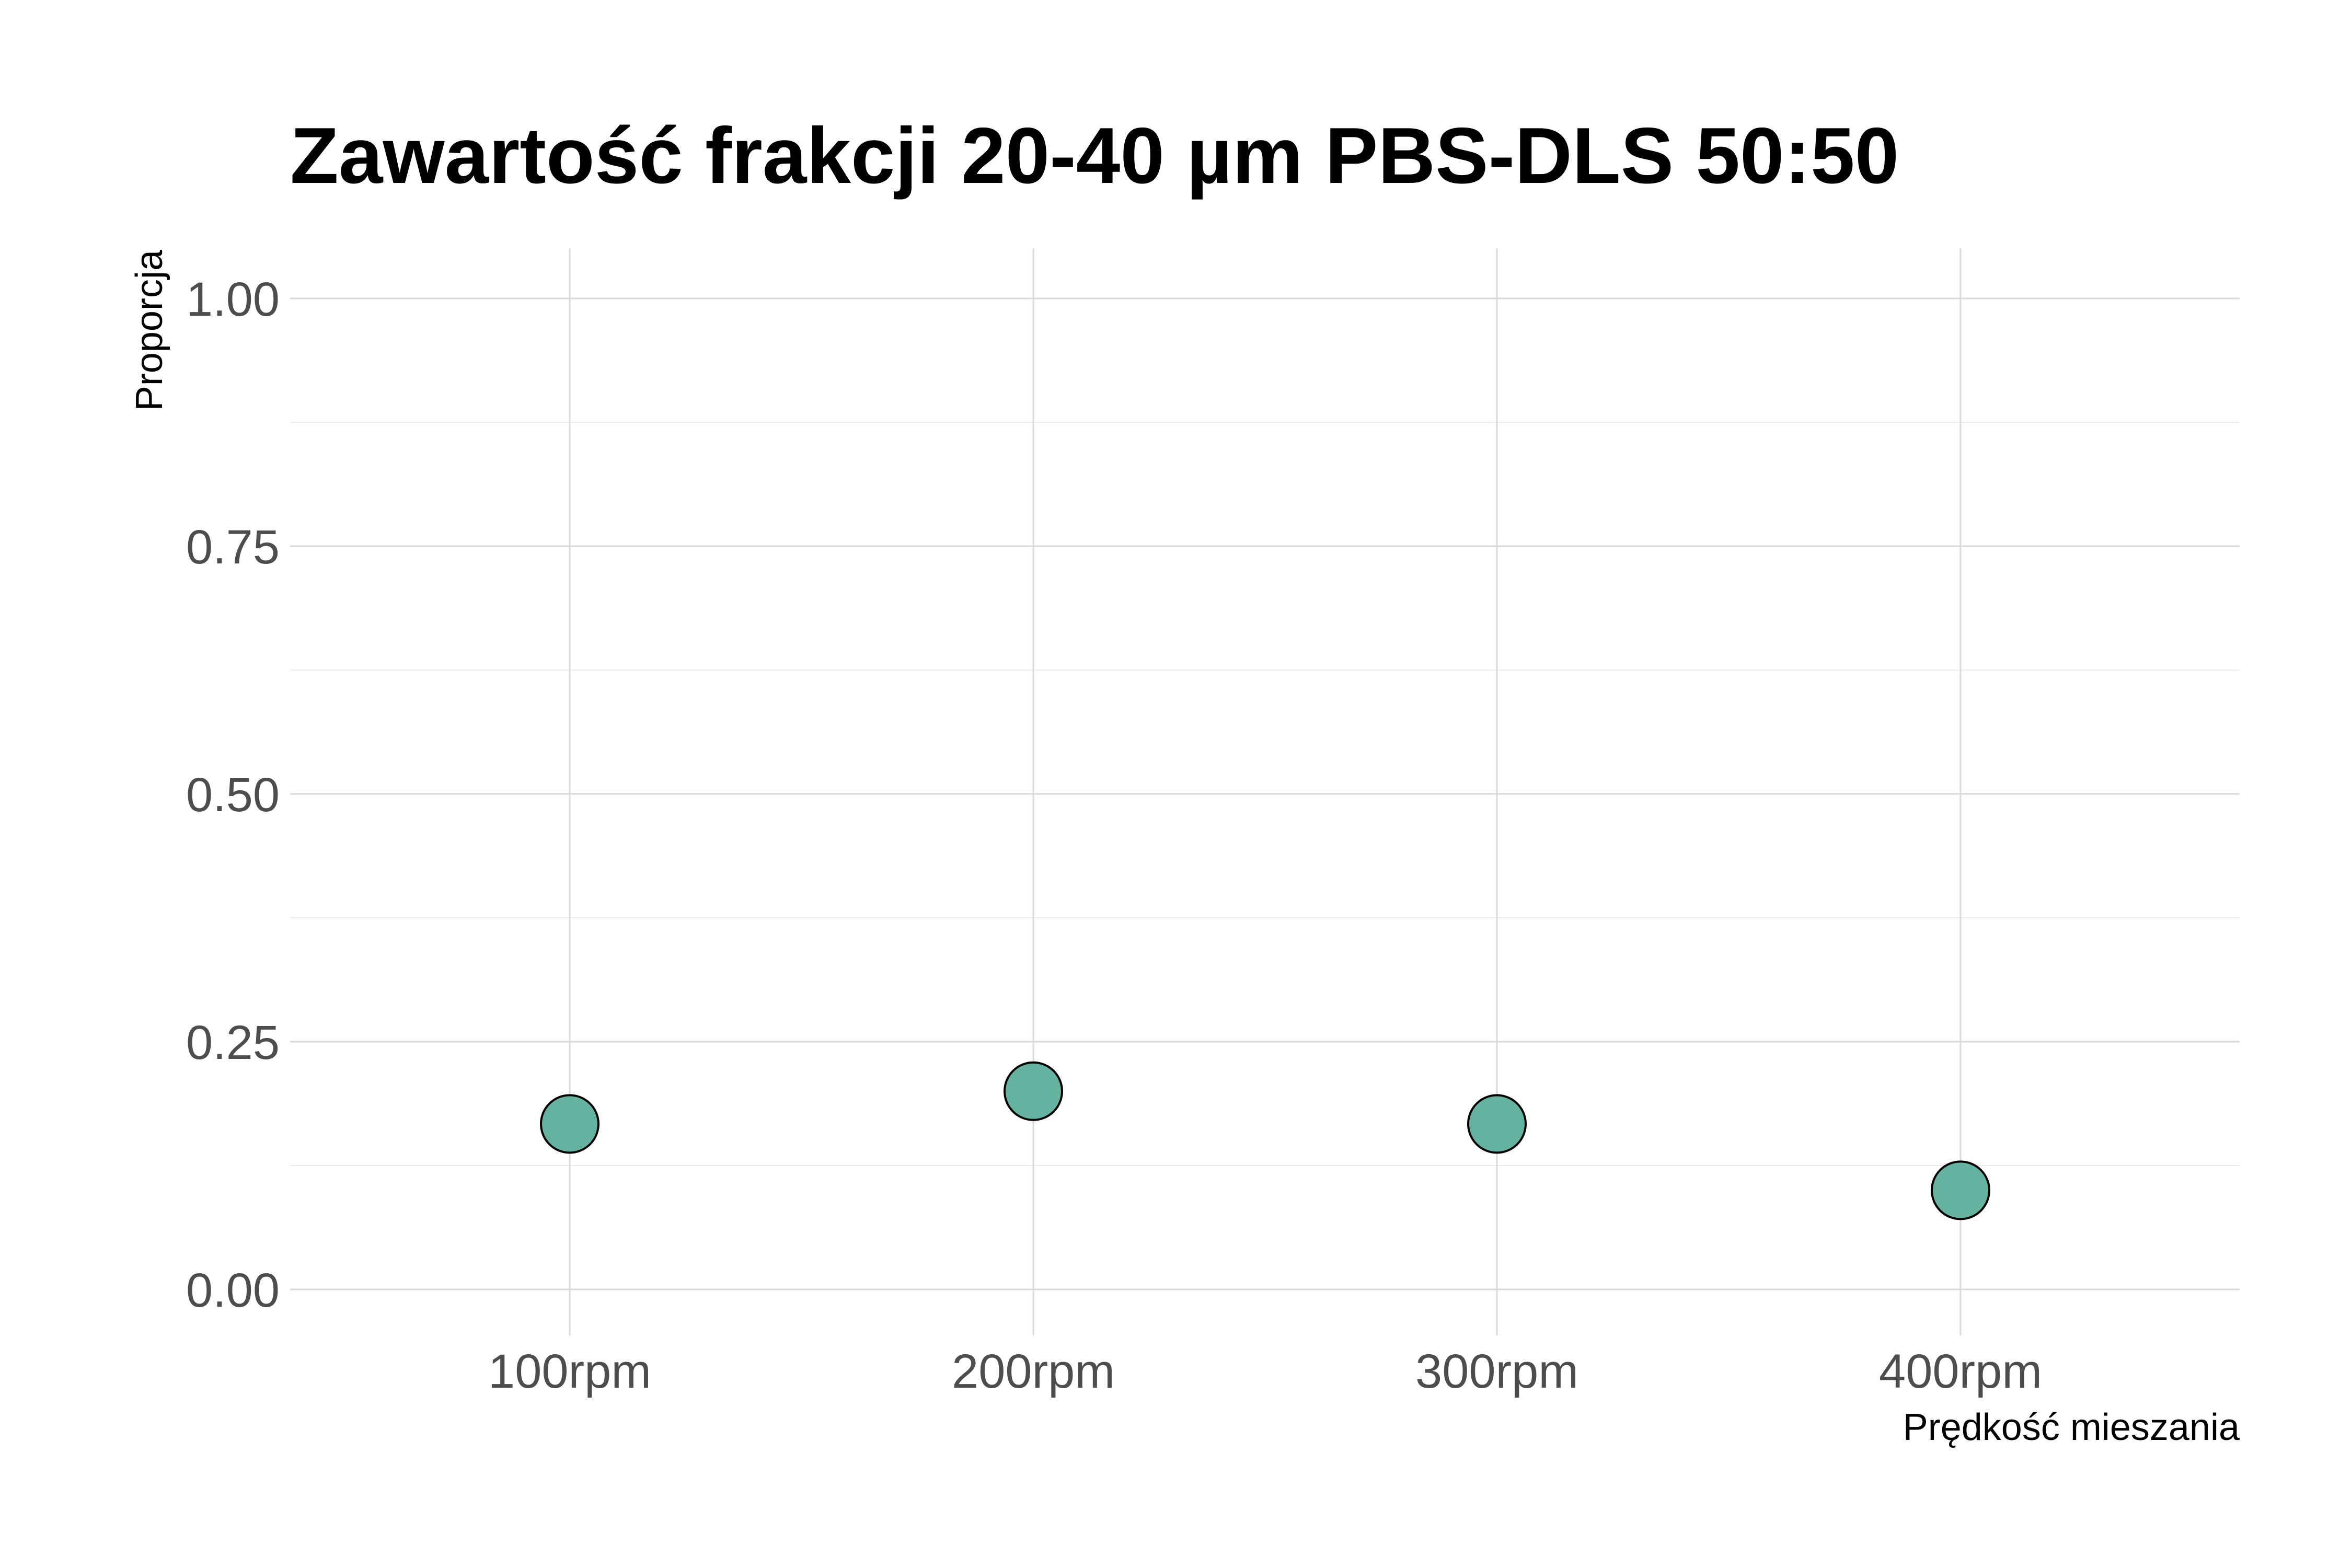  I want to click on y-tick-label: 0.50, so click(233, 795).